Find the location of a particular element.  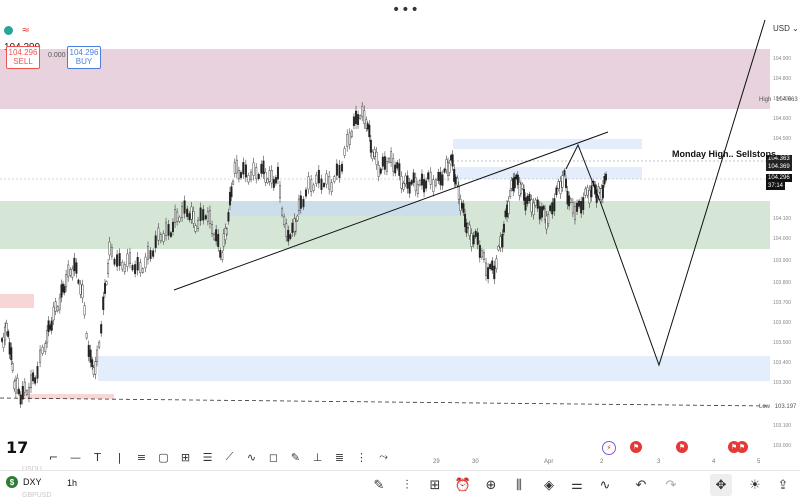

redo-icon: ↷ is located at coordinates (671, 485).